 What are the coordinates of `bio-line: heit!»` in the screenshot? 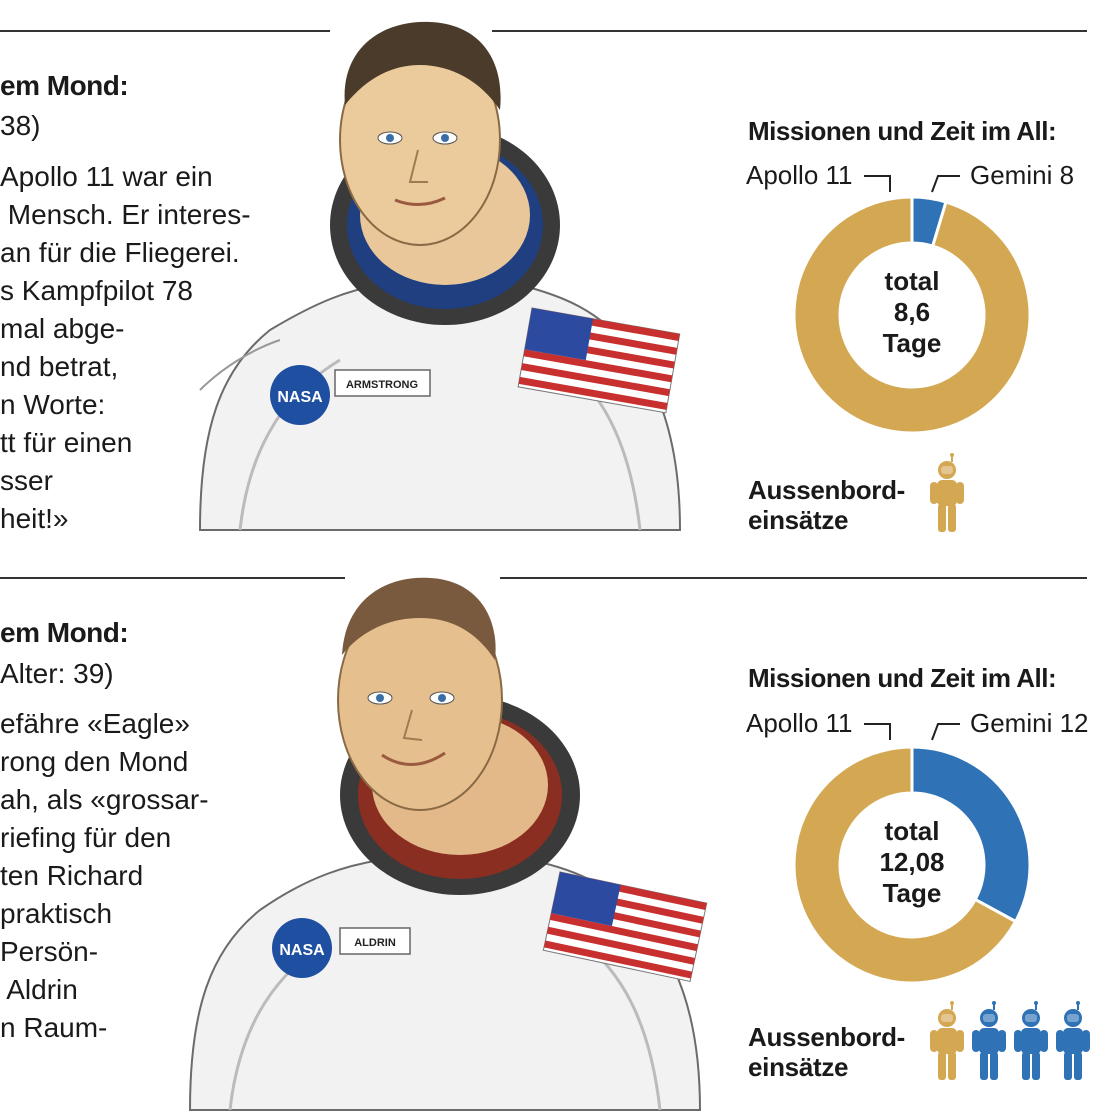 It's located at (34, 518).